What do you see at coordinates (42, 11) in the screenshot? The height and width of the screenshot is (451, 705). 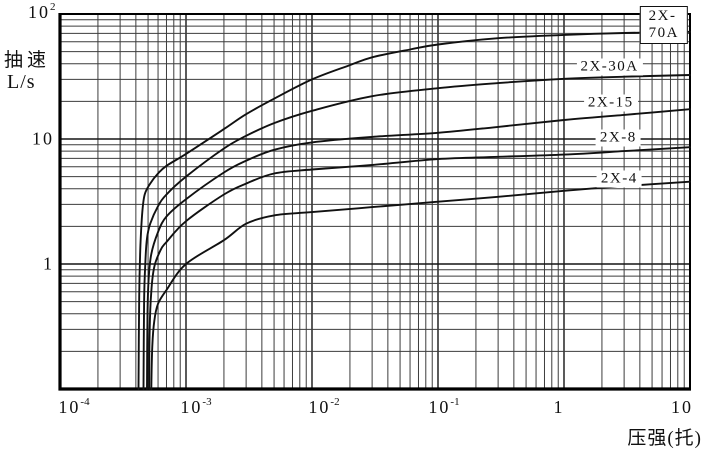 I see `y-axis-top-tick-10e2: 102` at bounding box center [42, 11].